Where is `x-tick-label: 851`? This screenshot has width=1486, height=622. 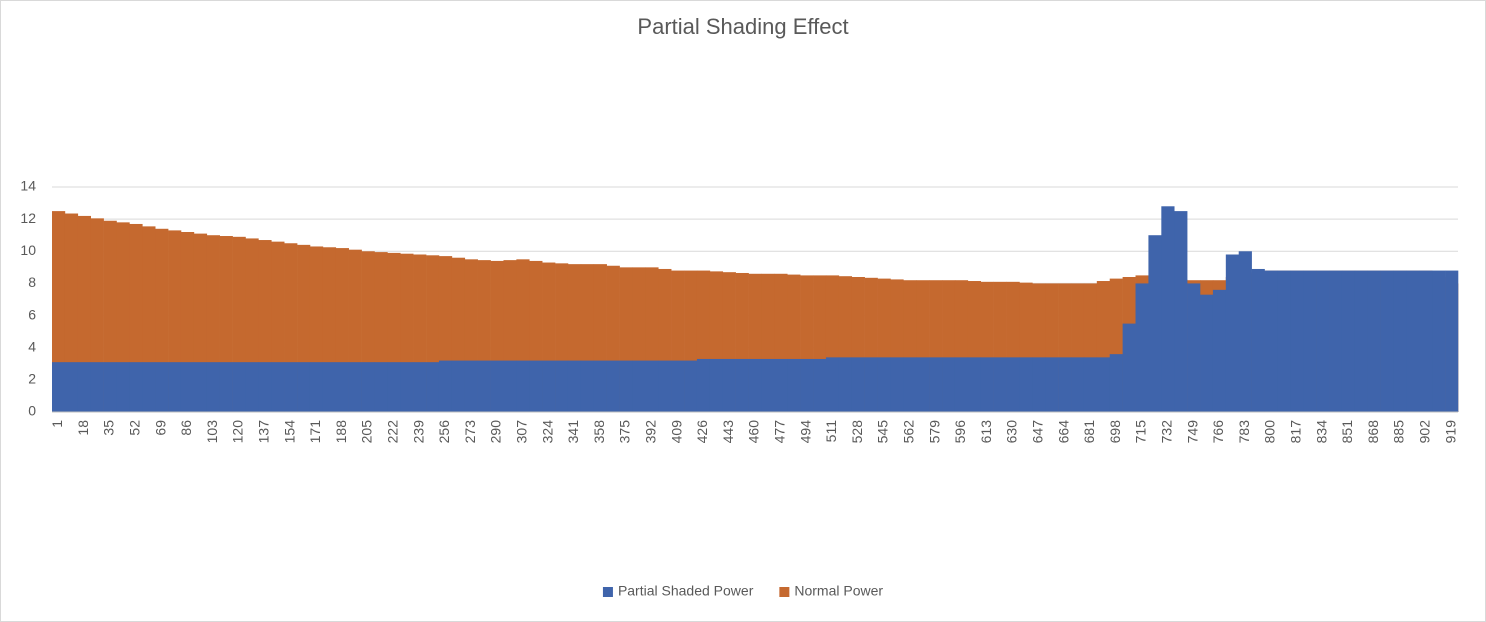 x-tick-label: 851 is located at coordinates (1347, 432).